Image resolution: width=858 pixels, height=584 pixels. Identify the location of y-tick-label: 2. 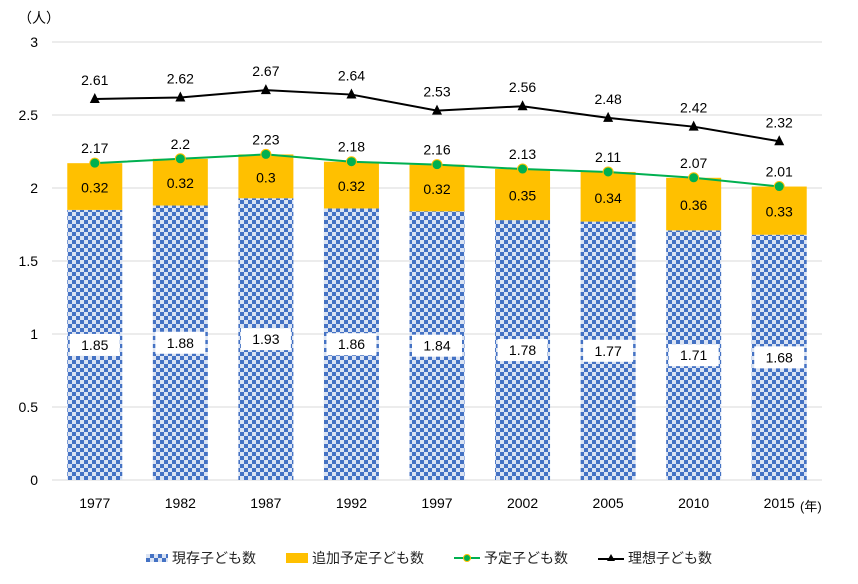
(34, 188).